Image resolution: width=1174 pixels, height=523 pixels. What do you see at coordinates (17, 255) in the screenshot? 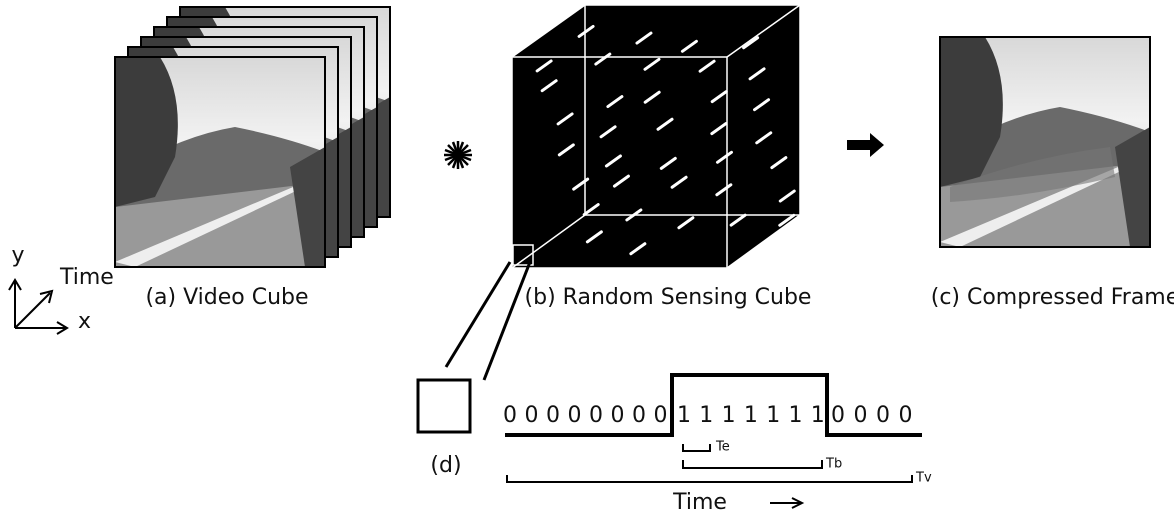
I see `axis-label: y` at bounding box center [17, 255].